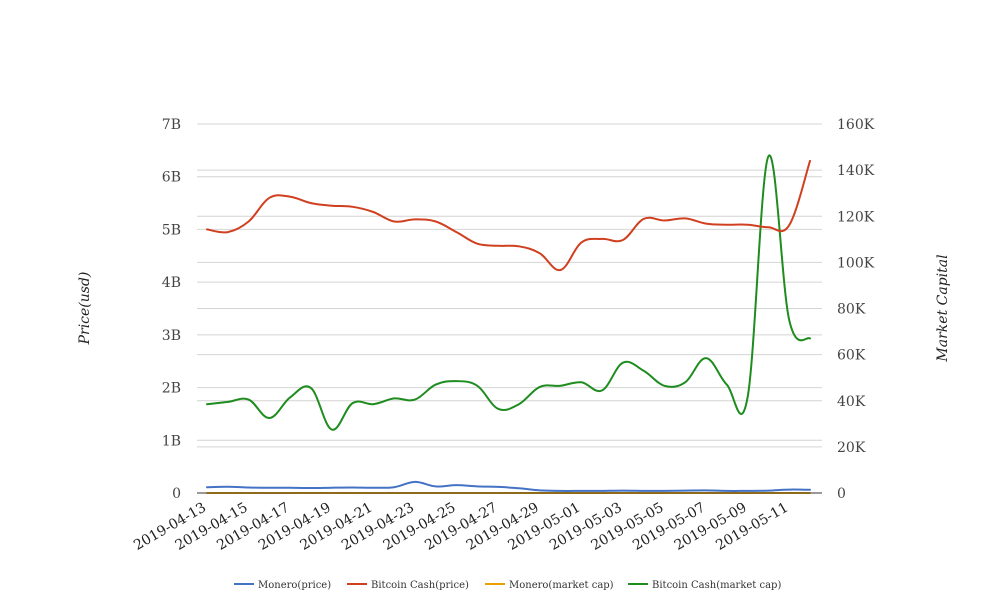 The width and height of the screenshot is (1008, 616). Describe the element at coordinates (841, 494) in the screenshot. I see `right-tick-label: 0` at that location.